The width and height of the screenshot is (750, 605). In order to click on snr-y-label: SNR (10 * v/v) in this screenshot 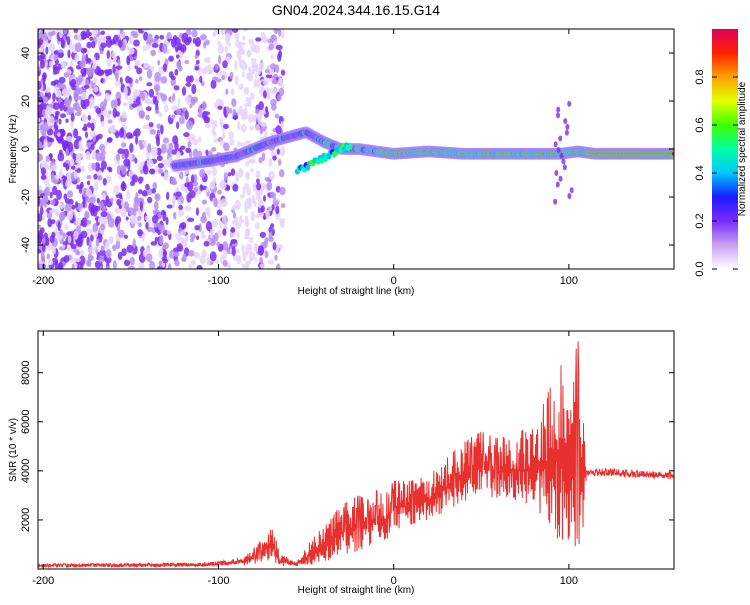, I will do `click(13, 450)`.